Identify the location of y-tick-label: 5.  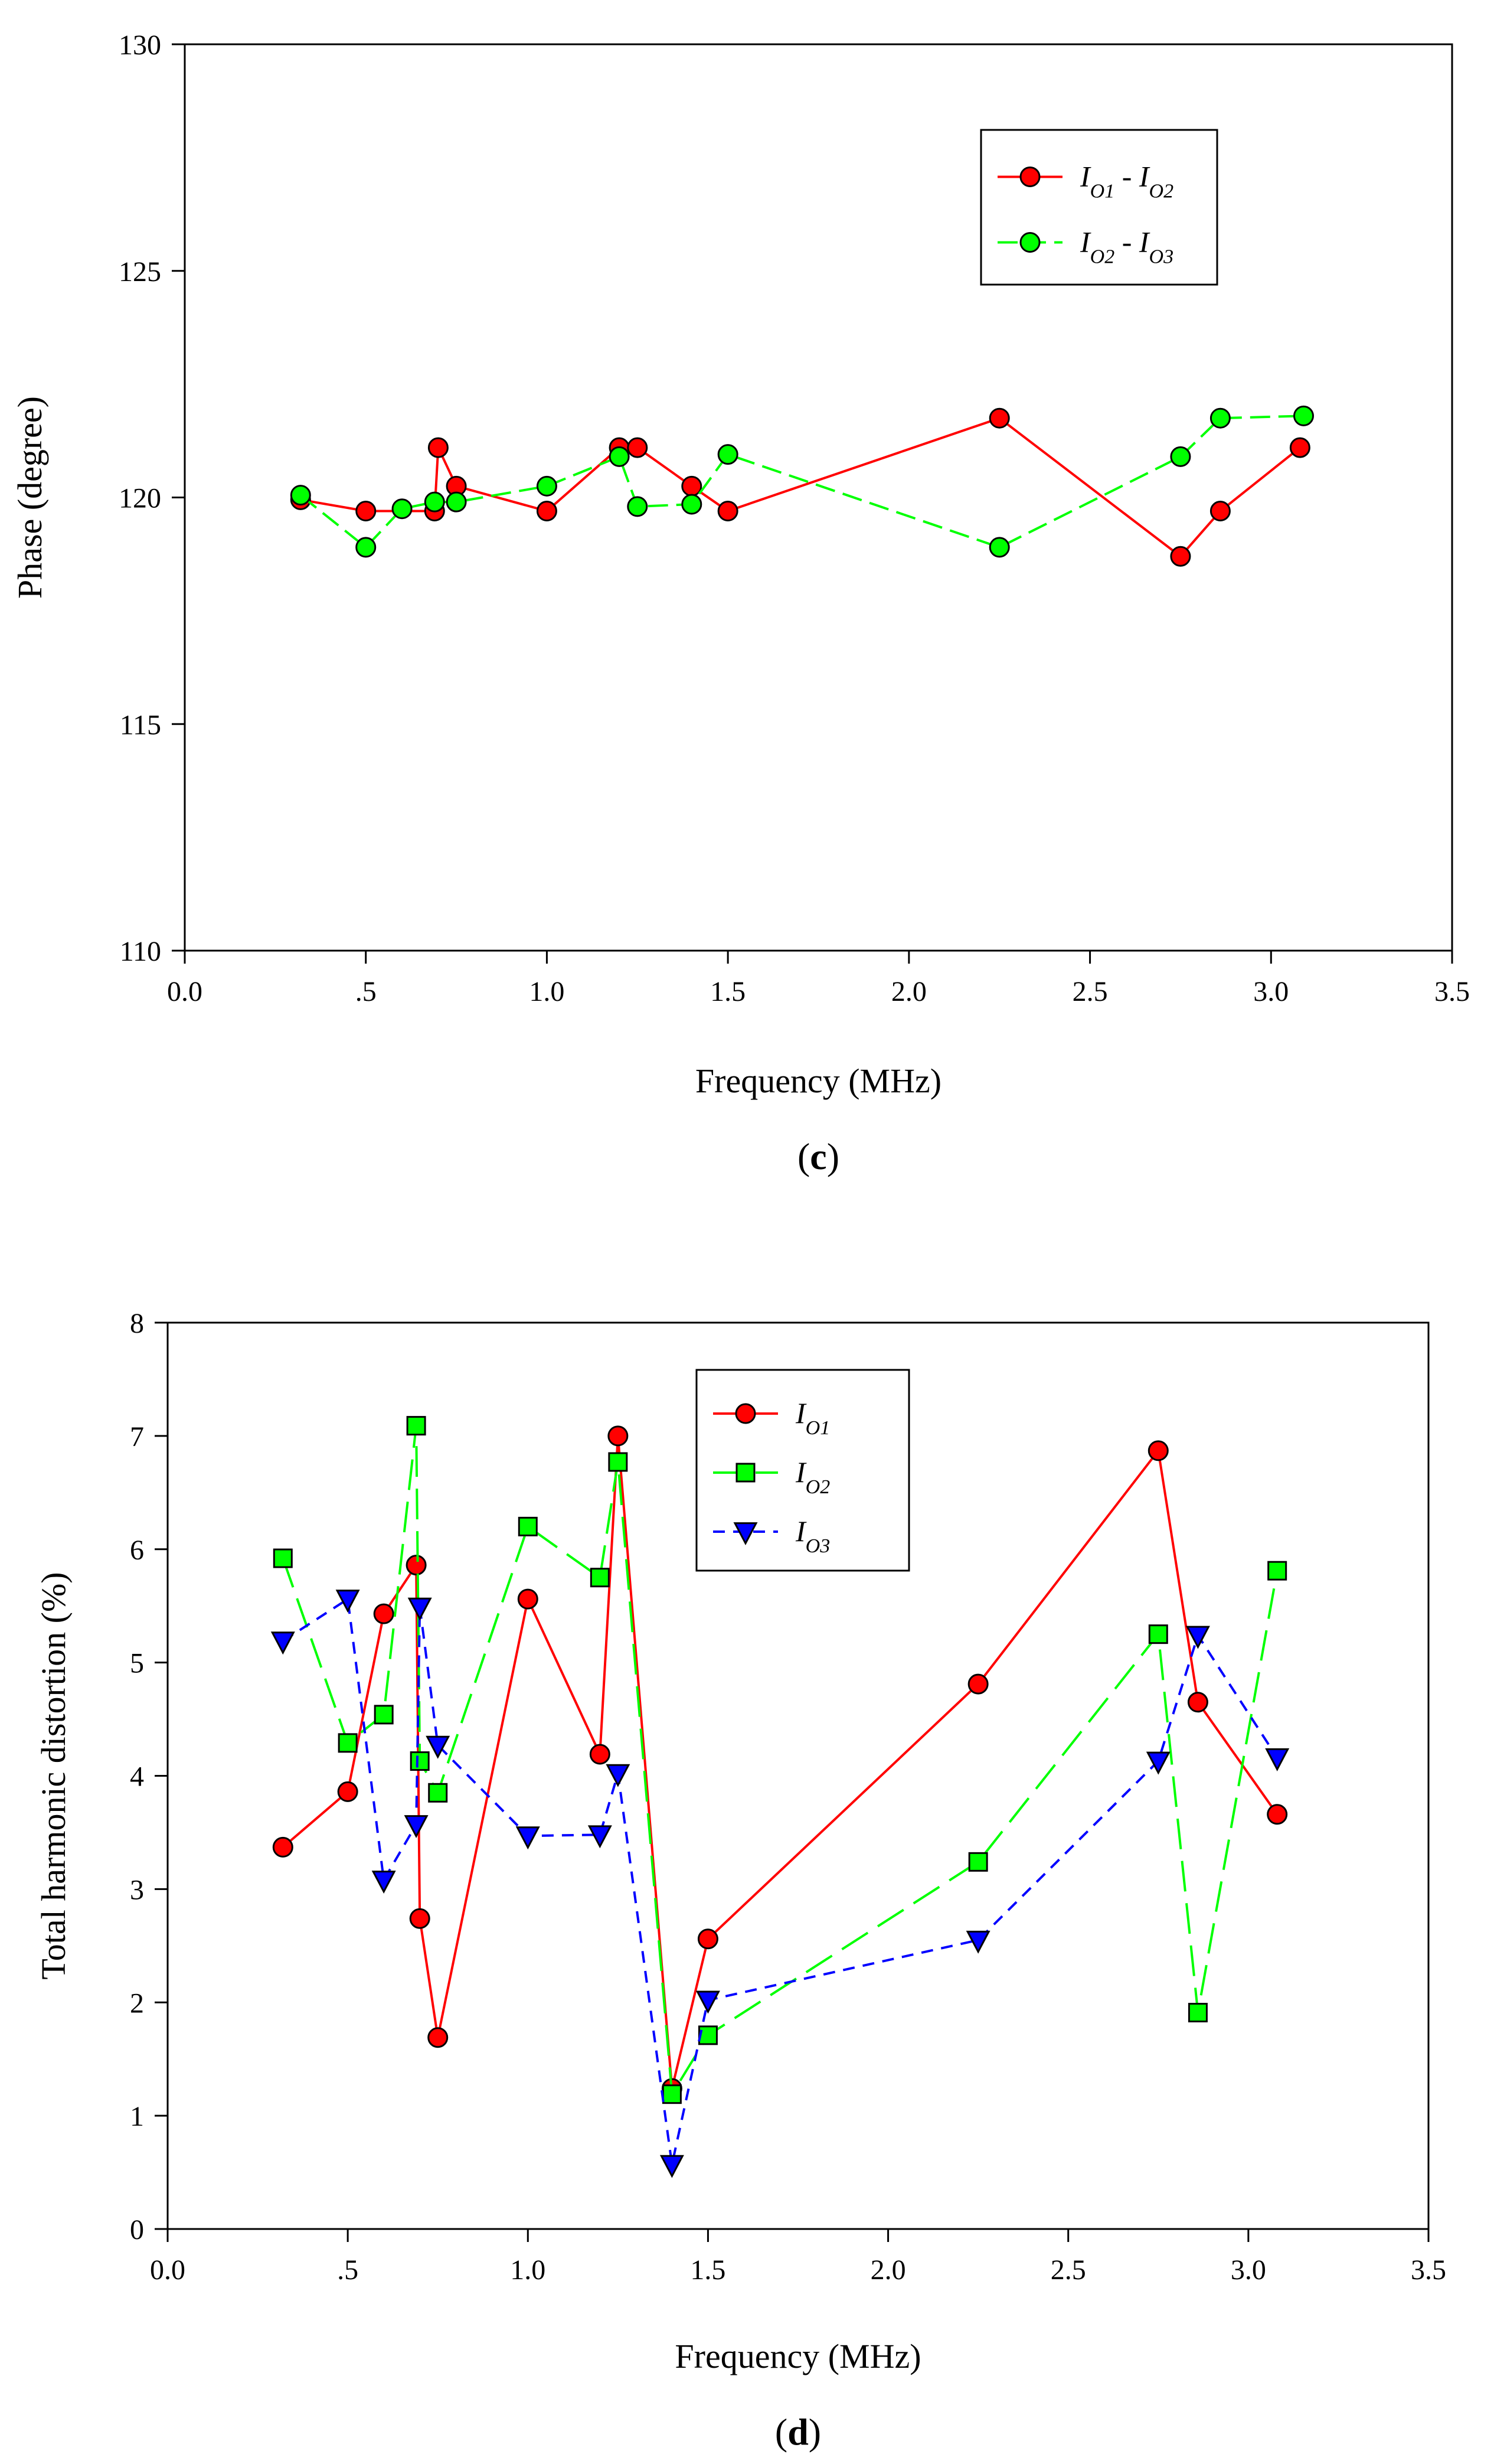
(137, 1664).